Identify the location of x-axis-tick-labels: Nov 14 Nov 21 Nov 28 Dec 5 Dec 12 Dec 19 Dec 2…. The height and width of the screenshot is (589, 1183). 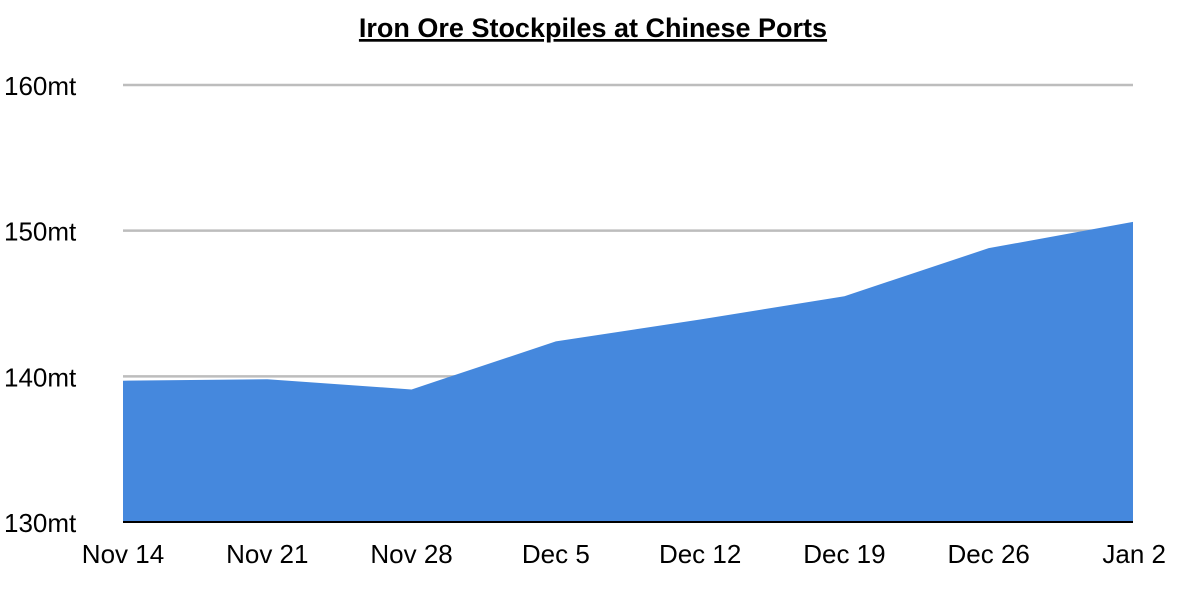
(624, 554).